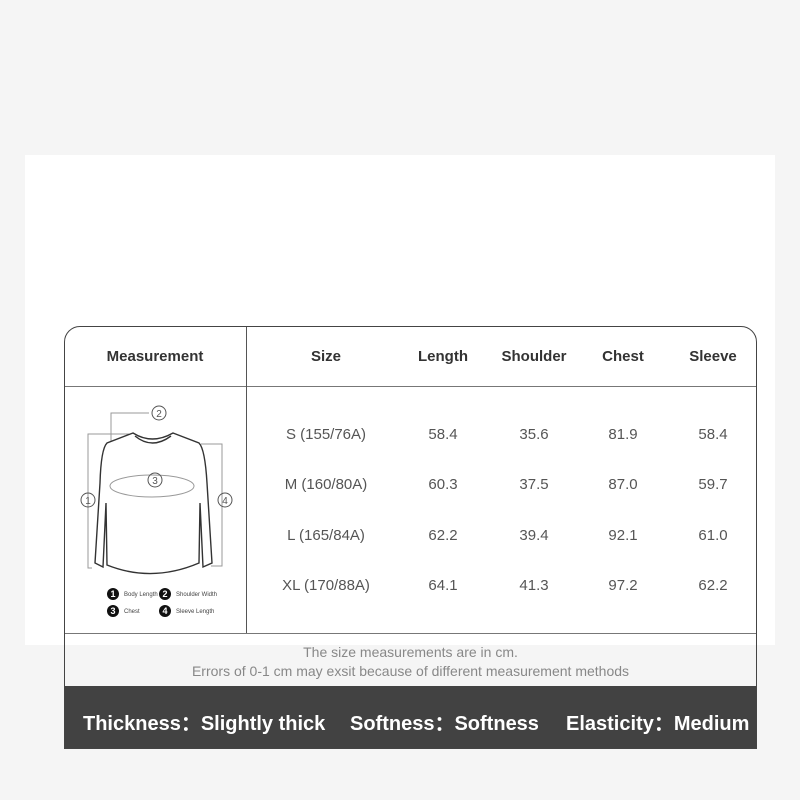 The width and height of the screenshot is (800, 800). Describe the element at coordinates (225, 501) in the screenshot. I see `svg-text: 4` at that location.